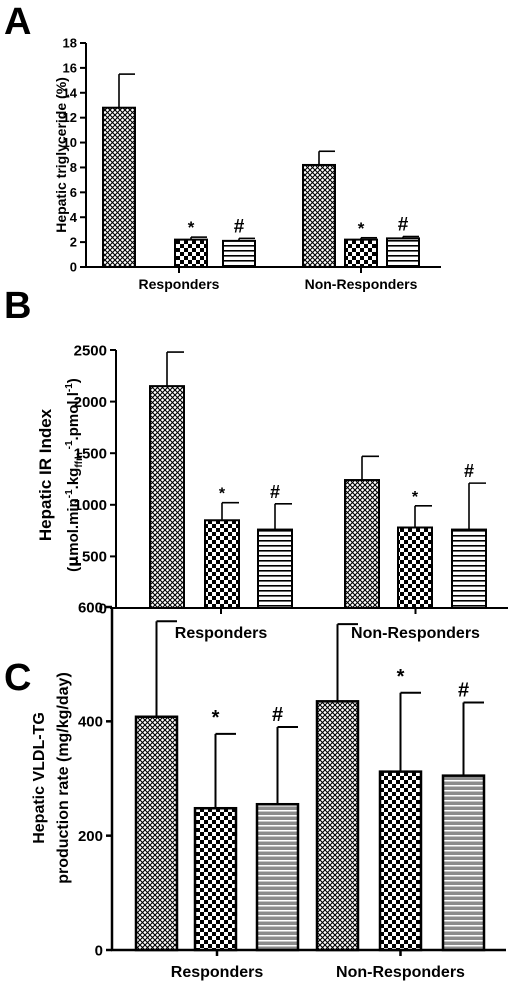 This screenshot has height=986, width=520. Describe the element at coordinates (361, 284) in the screenshot. I see `panel-a-category-label: Non-Responders` at that location.